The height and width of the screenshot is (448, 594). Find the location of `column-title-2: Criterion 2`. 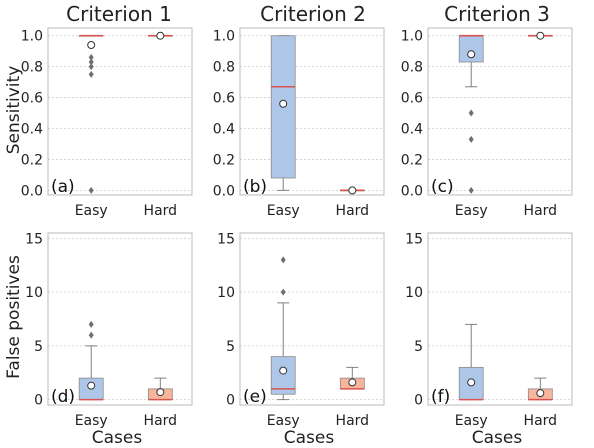

column-title-2: Criterion 2 is located at coordinates (313, 14).